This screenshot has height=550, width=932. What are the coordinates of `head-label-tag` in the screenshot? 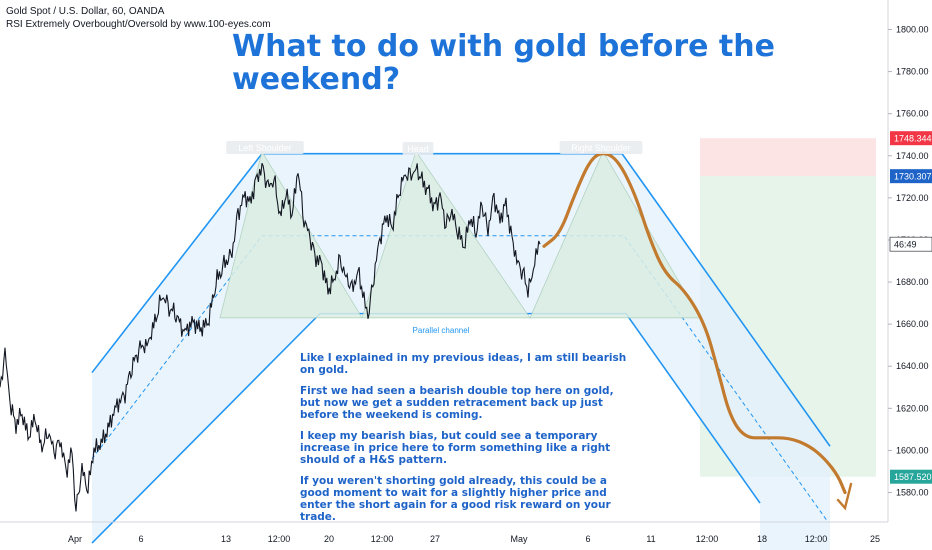 It's located at (418, 148).